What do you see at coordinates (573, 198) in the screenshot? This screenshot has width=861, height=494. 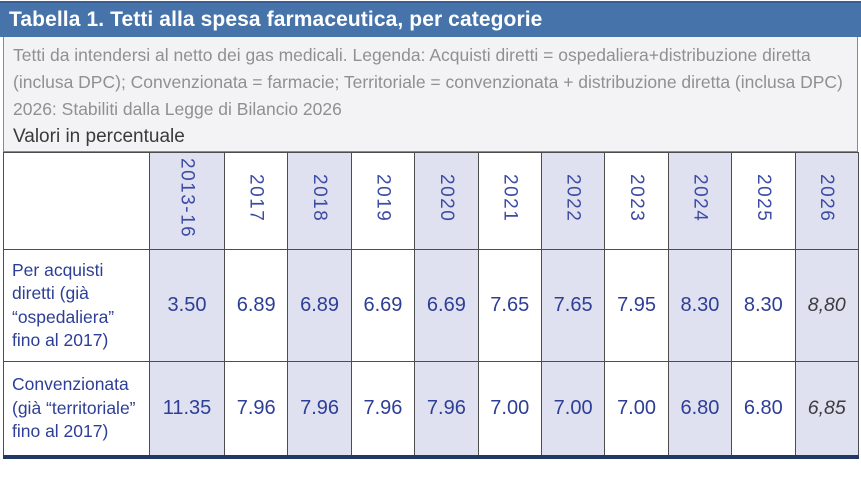 I see `year-label: 2022` at bounding box center [573, 198].